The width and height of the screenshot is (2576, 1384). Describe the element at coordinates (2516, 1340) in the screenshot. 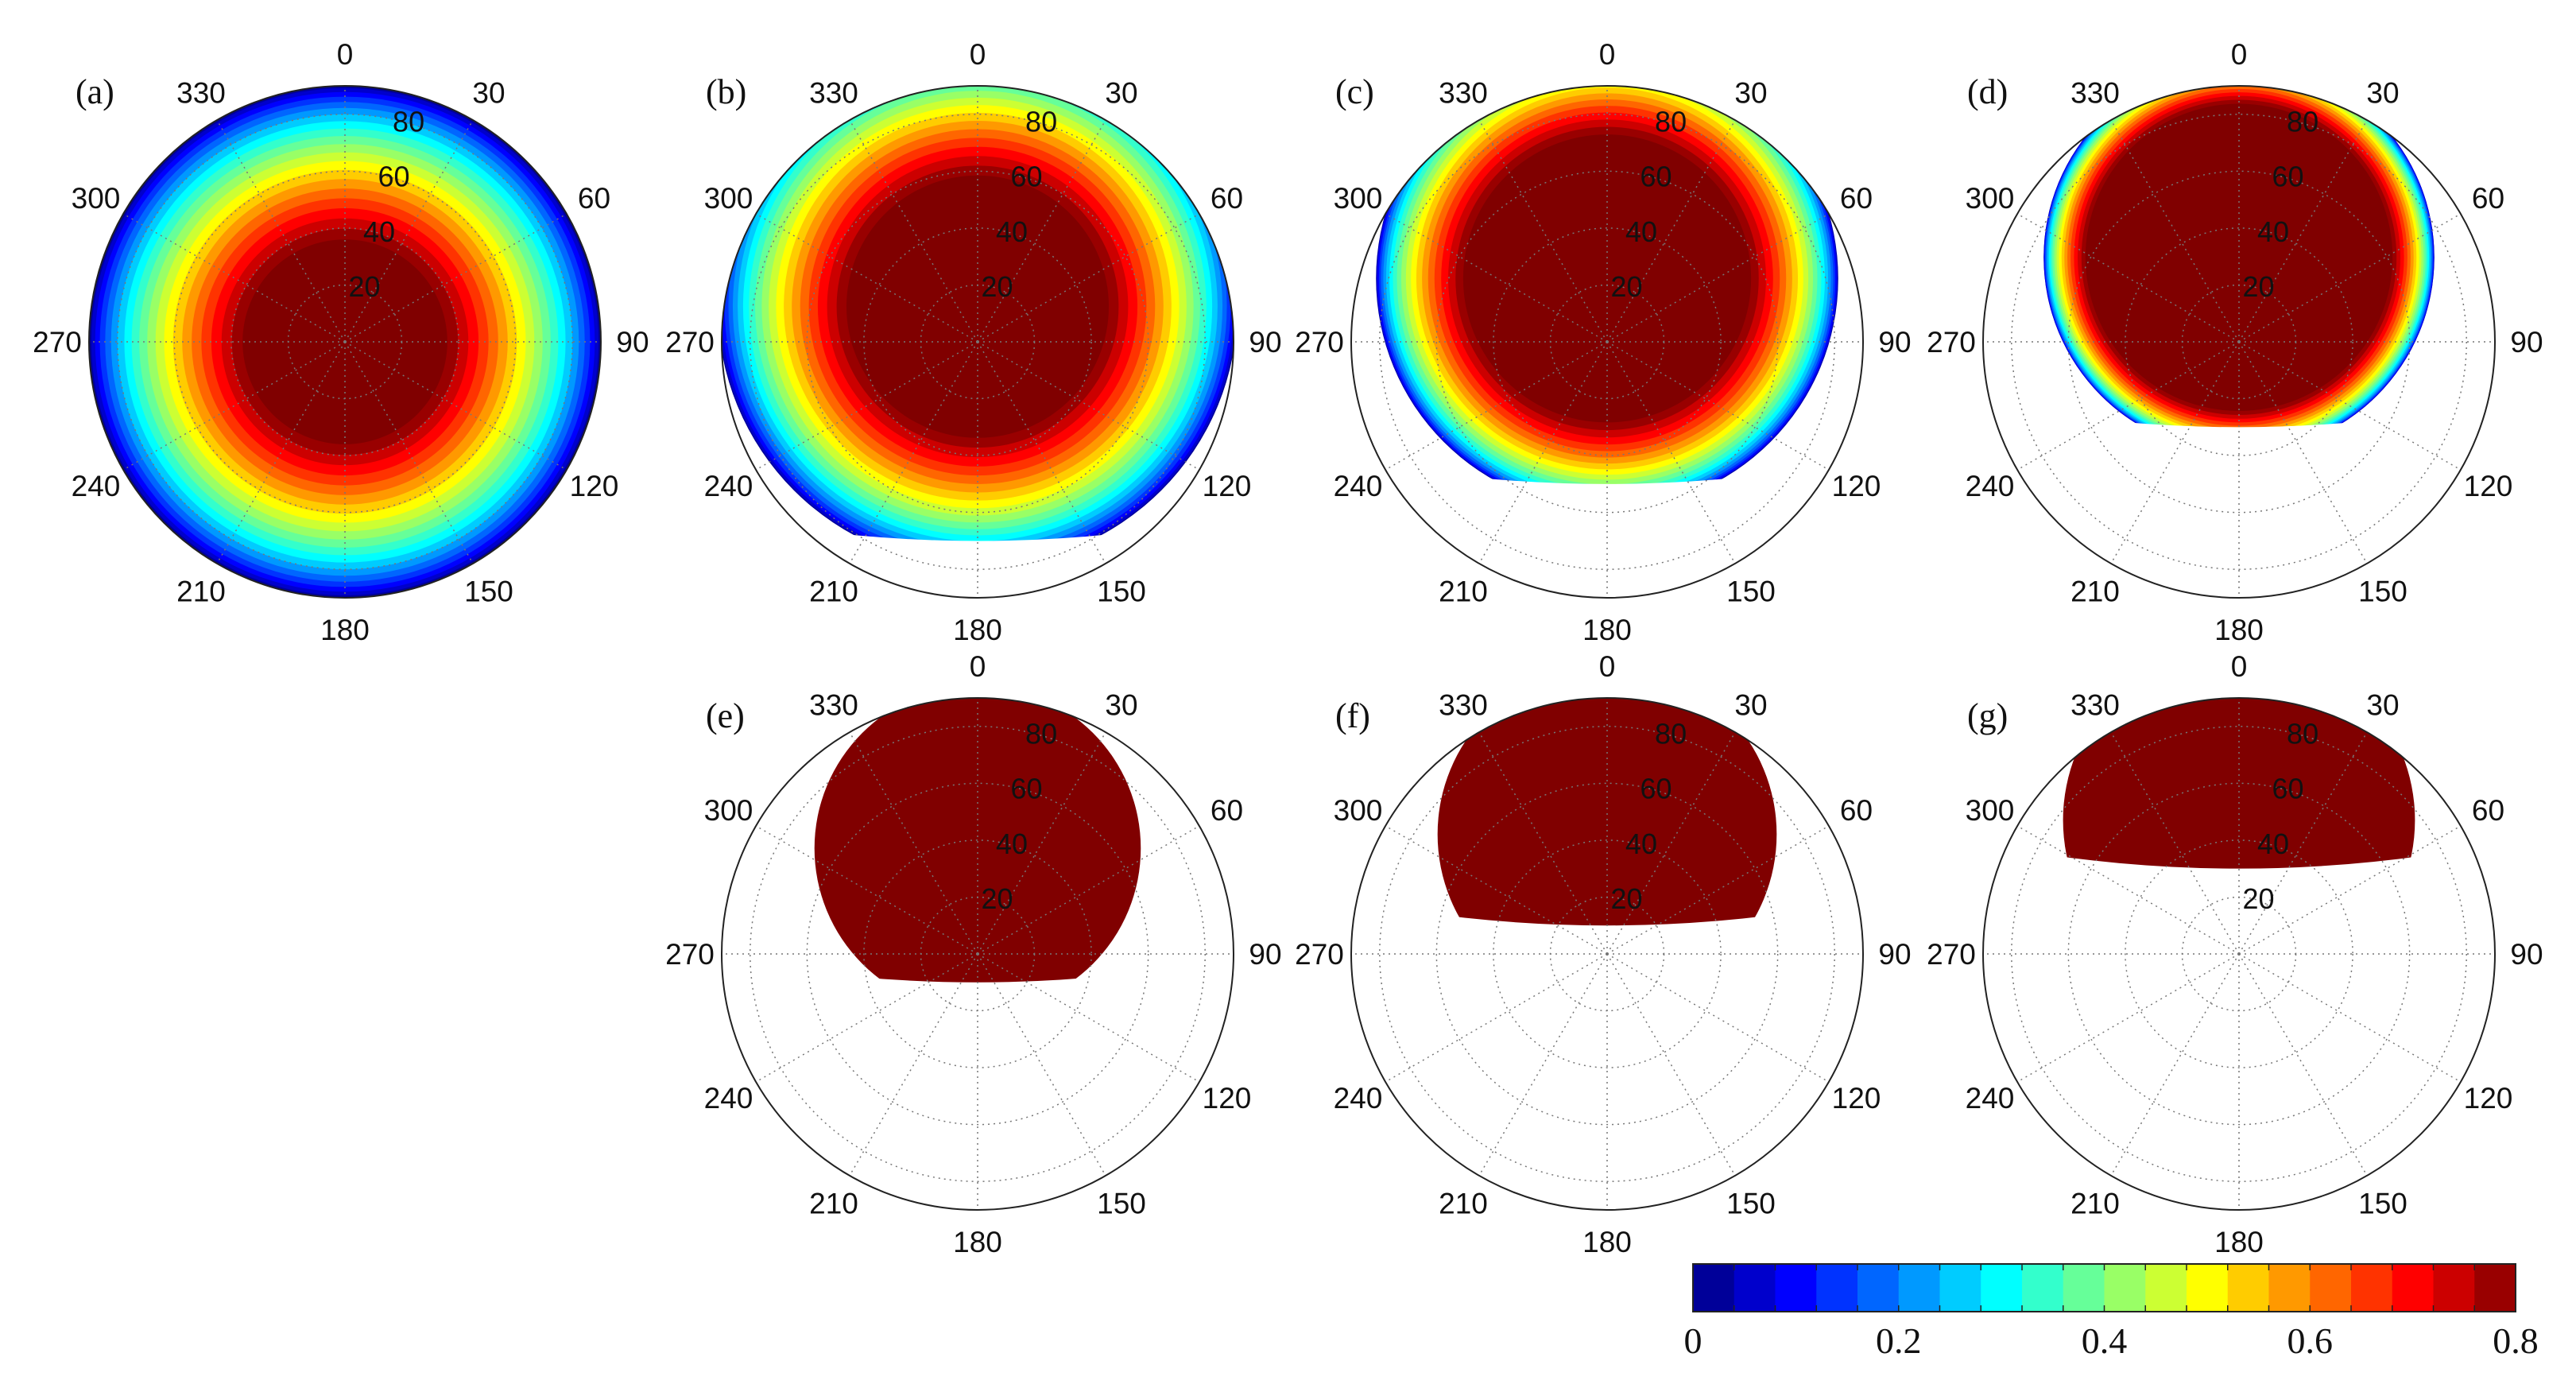

I see `colorbar-tick-label: 0.8` at that location.